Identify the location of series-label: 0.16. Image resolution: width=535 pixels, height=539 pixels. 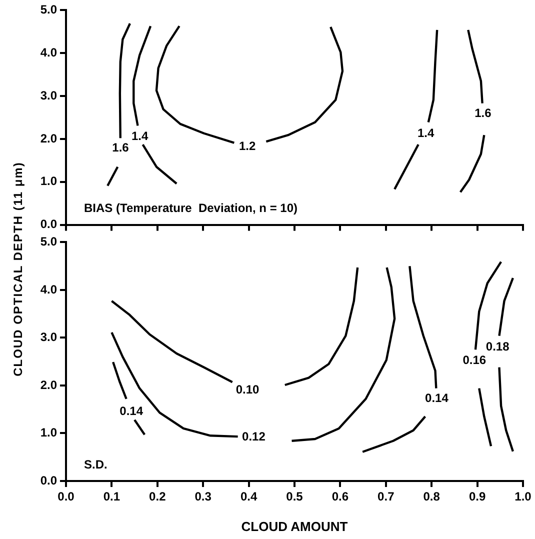
(474, 360).